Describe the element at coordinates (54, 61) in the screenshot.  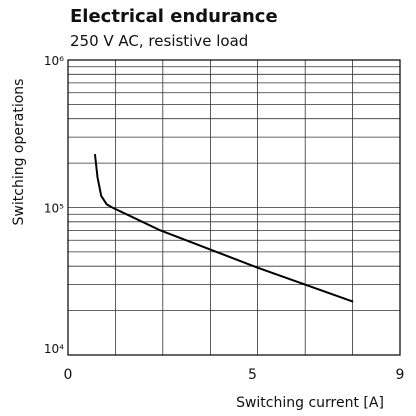
I see `y-tick-label: 10⁶` at that location.